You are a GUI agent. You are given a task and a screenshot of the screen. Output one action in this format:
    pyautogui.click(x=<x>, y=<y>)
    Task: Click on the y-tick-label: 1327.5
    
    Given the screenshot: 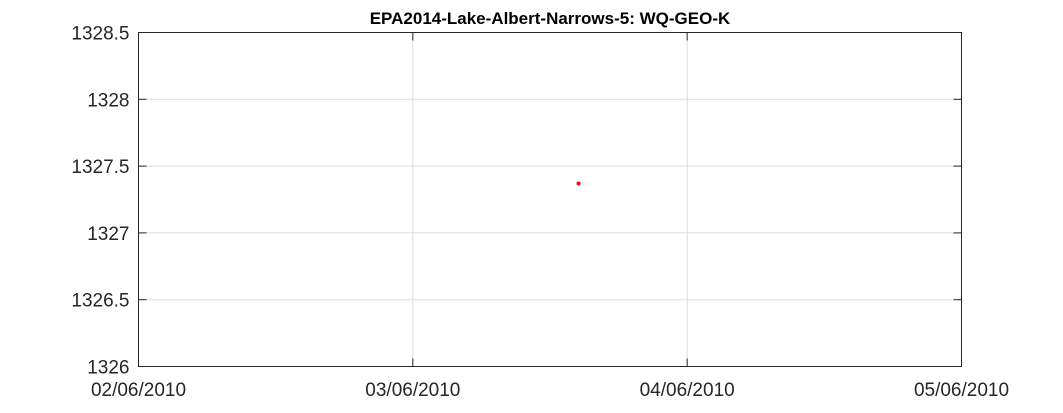 What is the action you would take?
    pyautogui.click(x=100, y=167)
    